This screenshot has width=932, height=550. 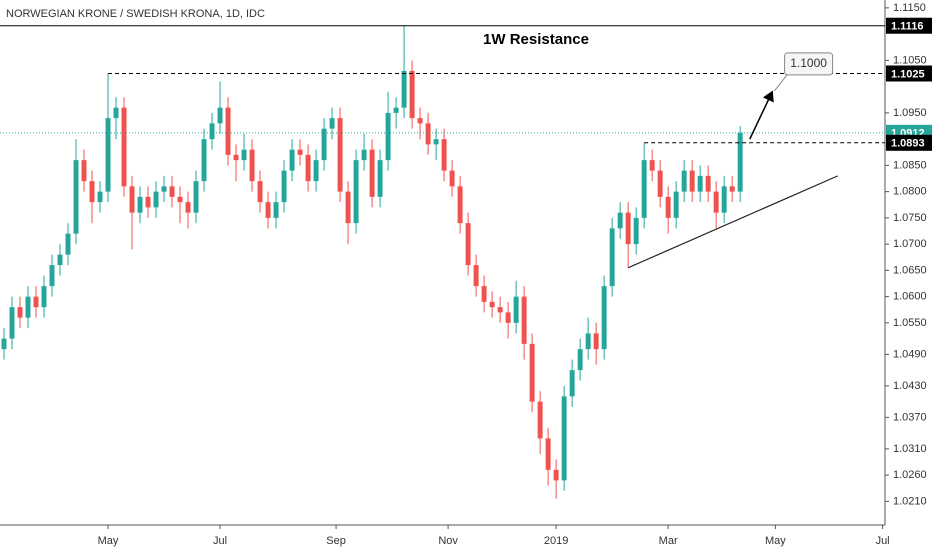 I want to click on y-tick-label: 1.0800, so click(x=910, y=192).